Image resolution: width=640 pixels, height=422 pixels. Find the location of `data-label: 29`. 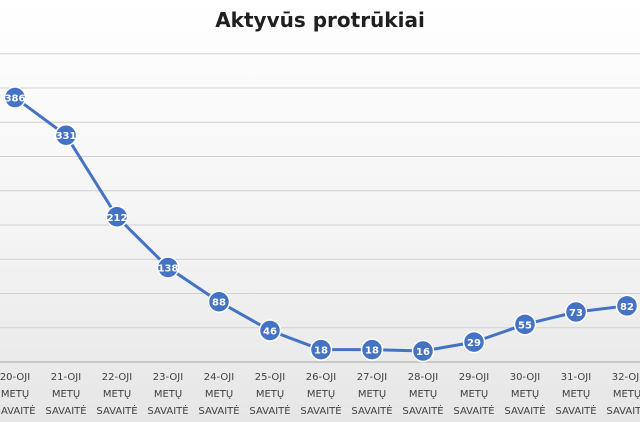

data-label: 29 is located at coordinates (474, 343).